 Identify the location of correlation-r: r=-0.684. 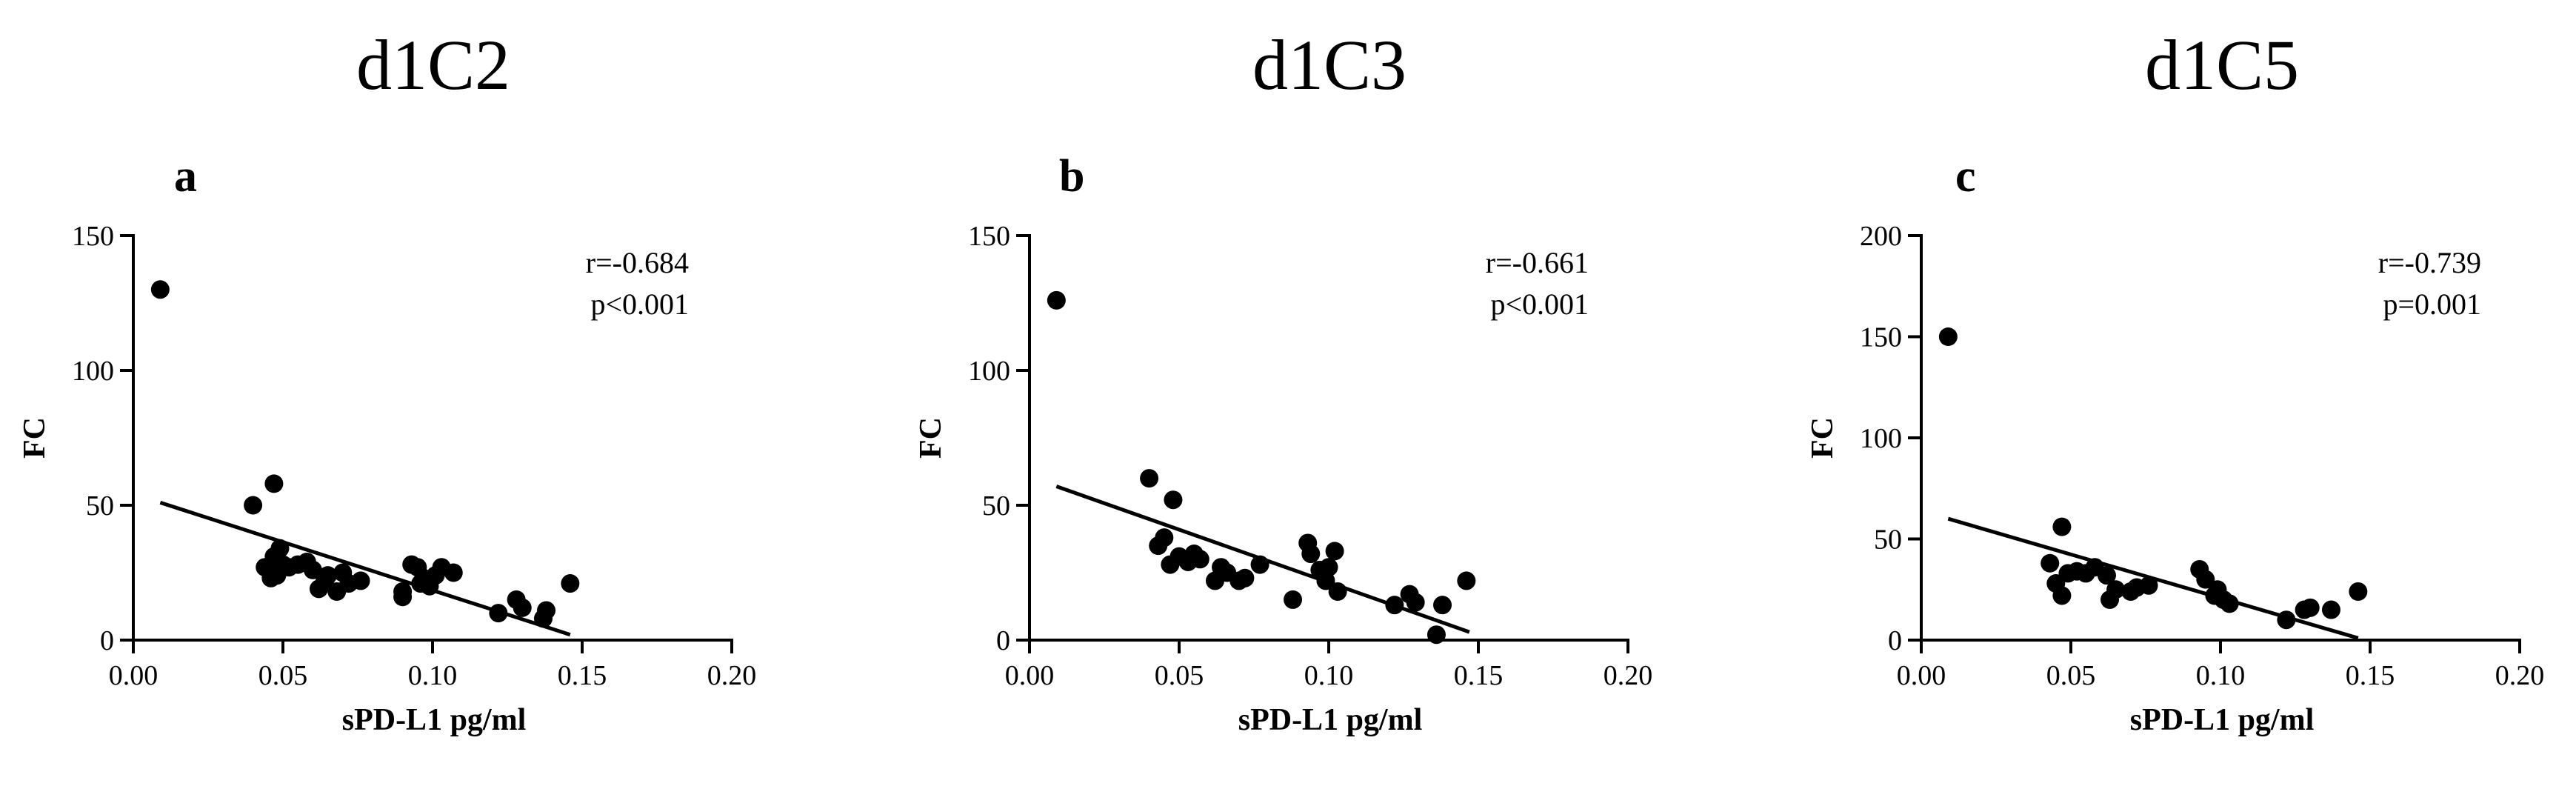
(637, 263).